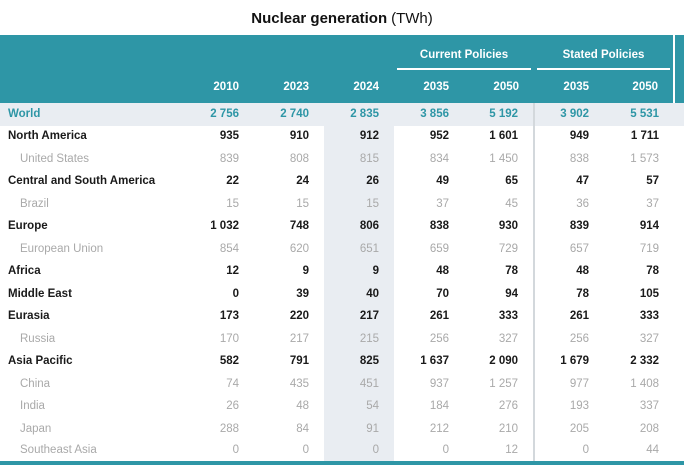 The image size is (684, 473). What do you see at coordinates (229, 428) in the screenshot?
I see `cell-value: 288` at bounding box center [229, 428].